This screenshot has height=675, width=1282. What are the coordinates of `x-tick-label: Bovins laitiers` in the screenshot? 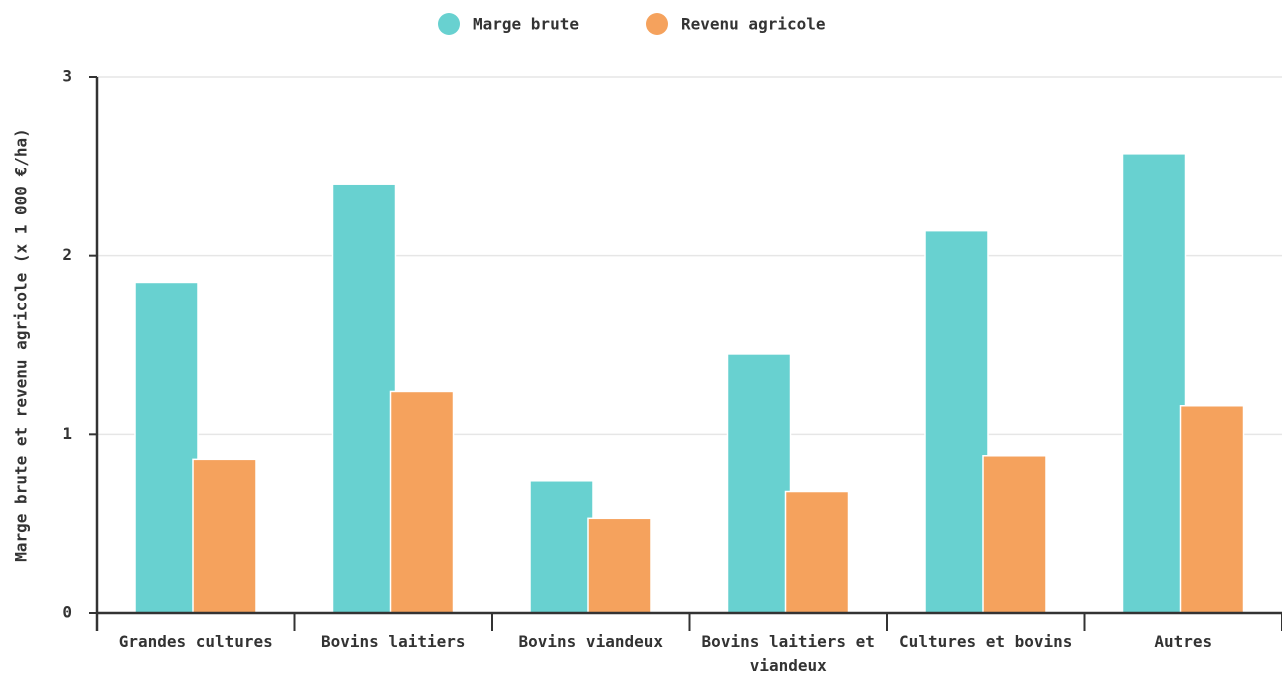 It's located at (393, 641).